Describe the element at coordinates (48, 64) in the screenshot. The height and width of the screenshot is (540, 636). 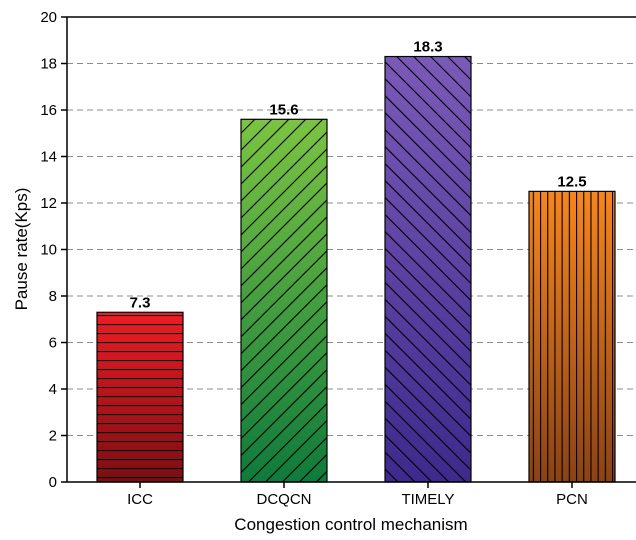
I see `y-tick-label: 18` at that location.